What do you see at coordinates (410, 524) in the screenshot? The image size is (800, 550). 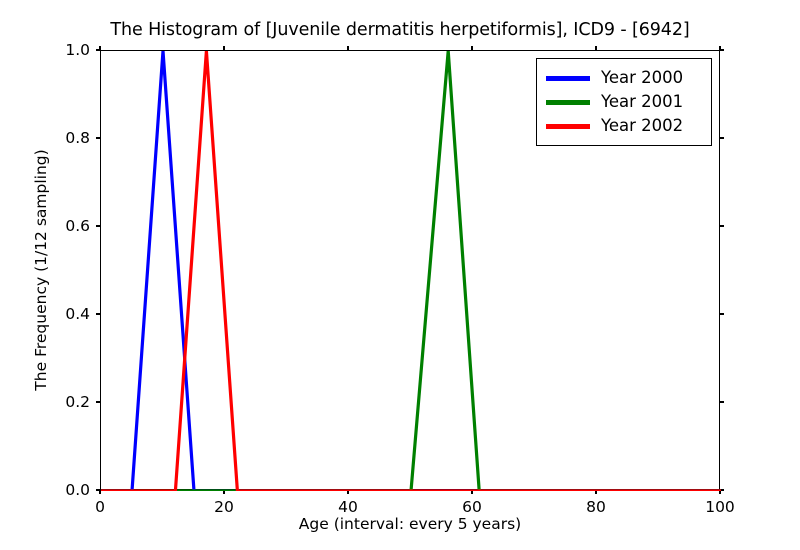 I see `x-axis-label: Age (interval: every 5 years)` at bounding box center [410, 524].